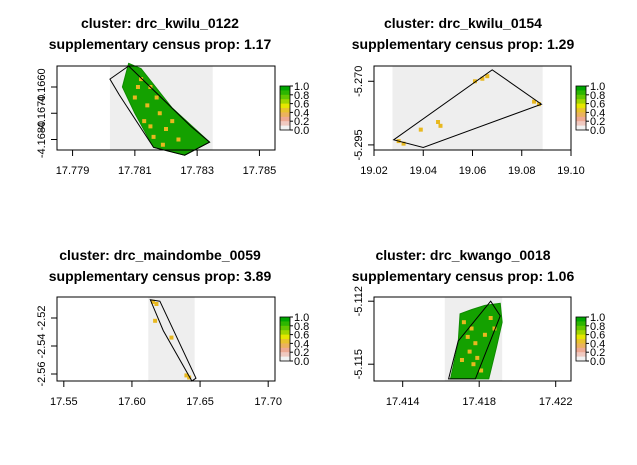 This screenshot has width=637, height=465. Describe the element at coordinates (556, 402) in the screenshot. I see `x-tick-label: 17.422` at that location.